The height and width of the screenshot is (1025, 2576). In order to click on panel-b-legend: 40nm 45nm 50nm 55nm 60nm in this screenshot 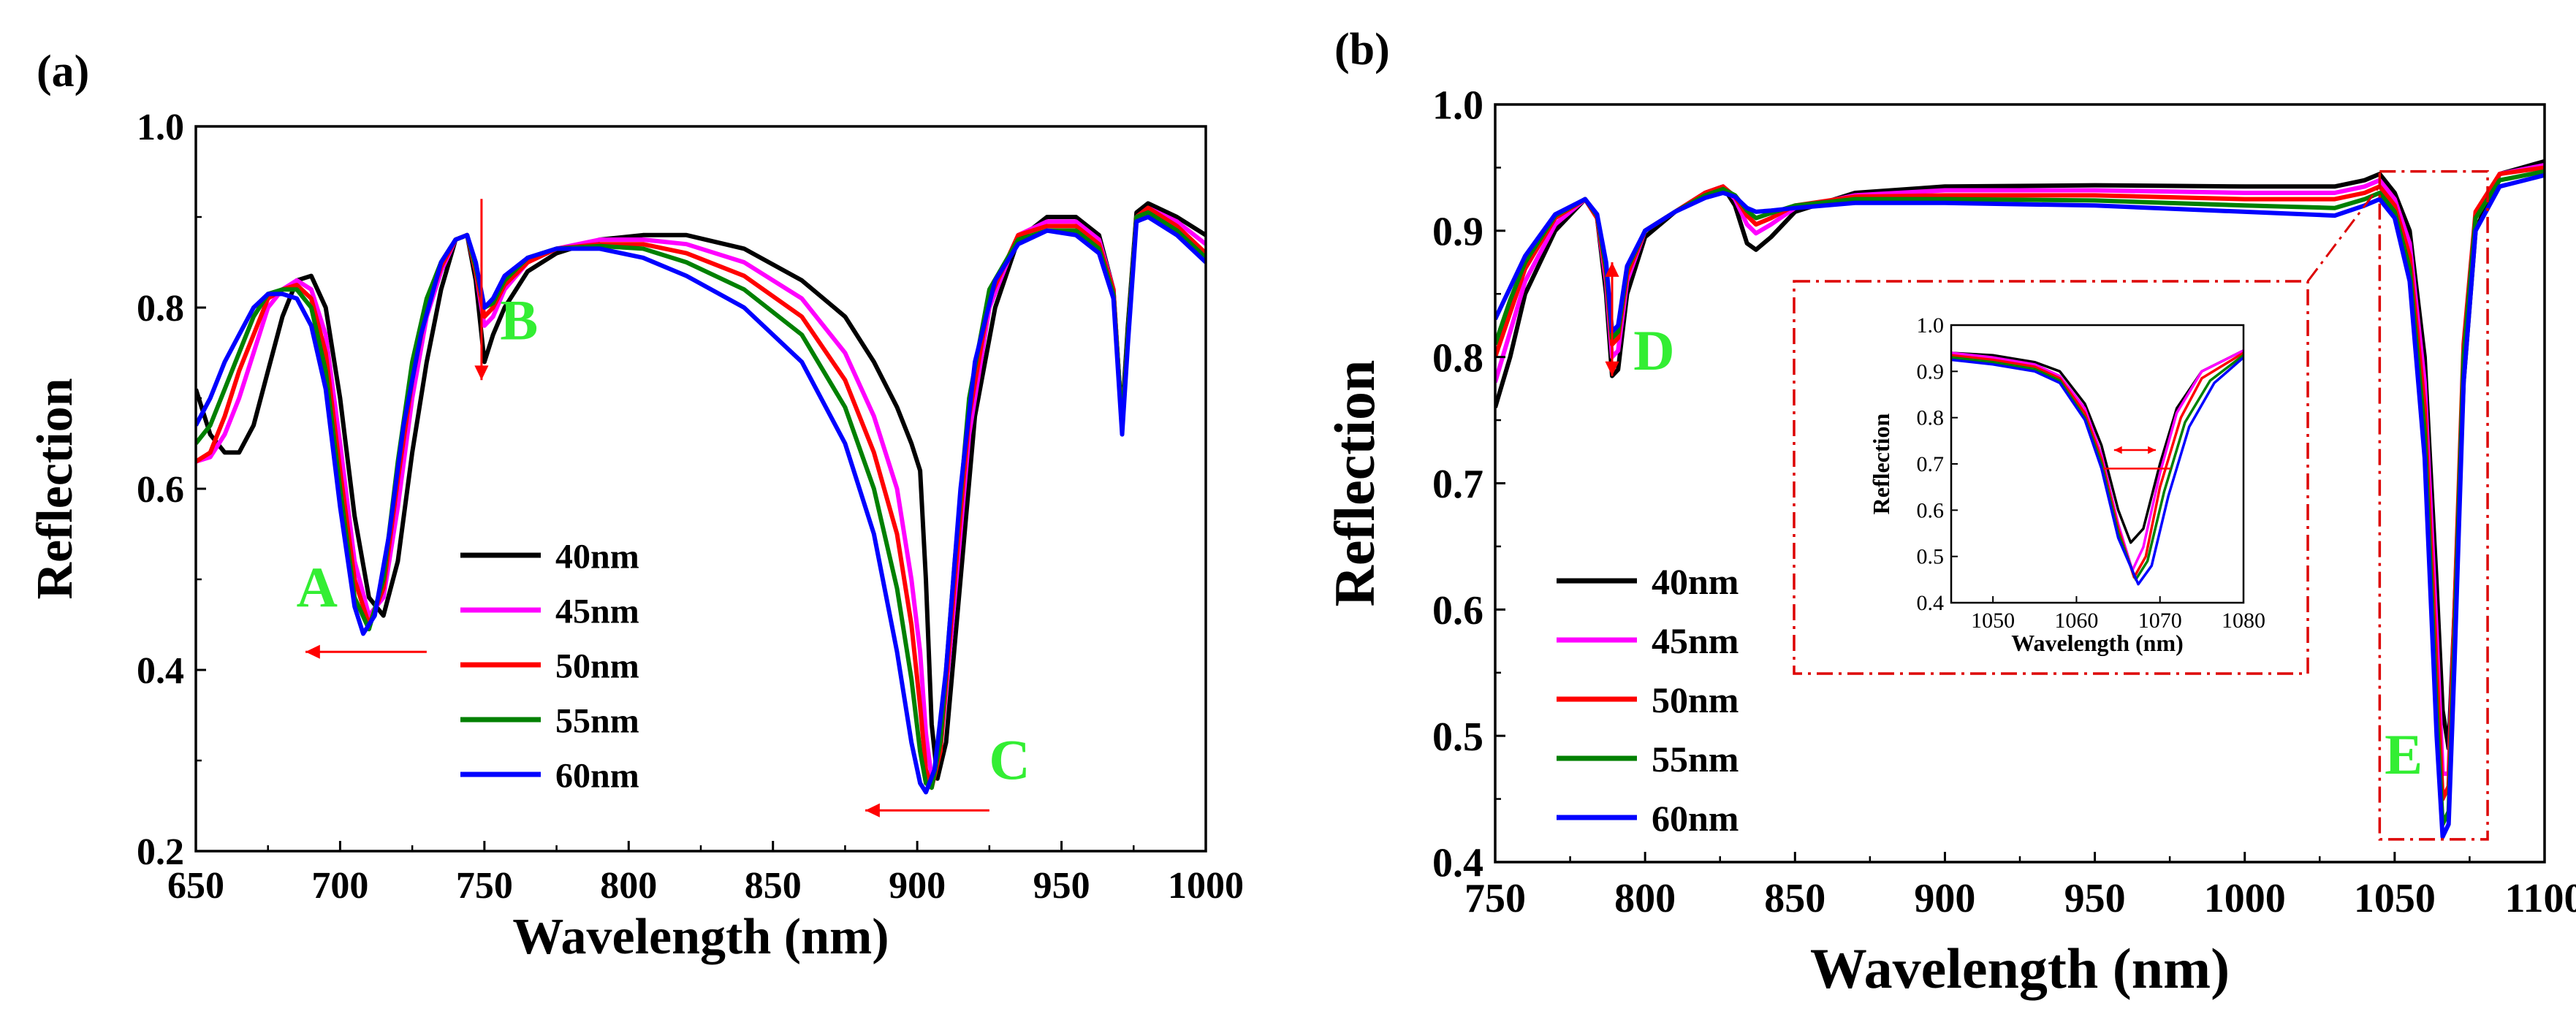, I will do `click(1648, 700)`.